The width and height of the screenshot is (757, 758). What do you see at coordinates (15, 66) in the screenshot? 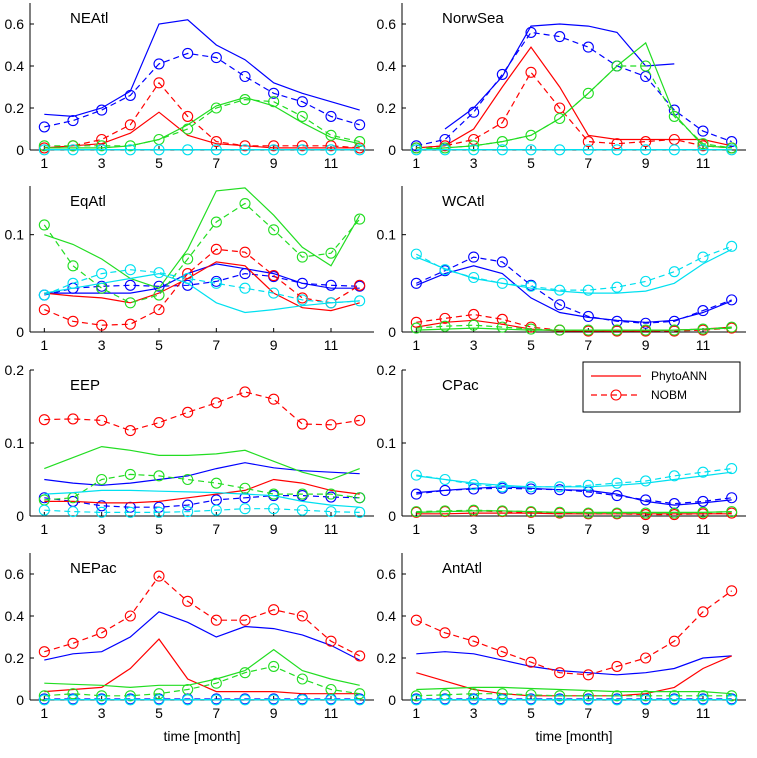
I see `y-tick-label: 0.4` at bounding box center [15, 66].